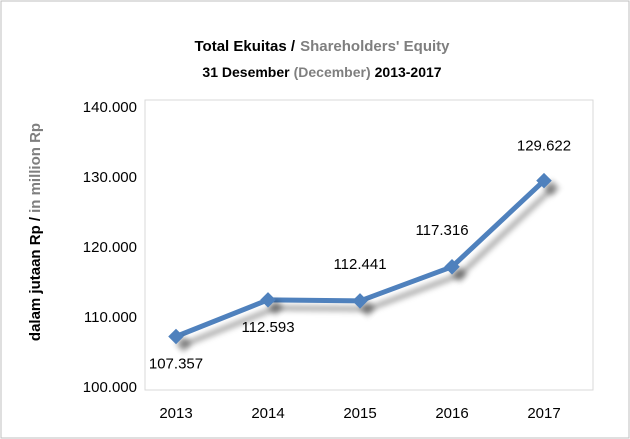  I want to click on y-tick-label: 100.000, so click(110, 387).